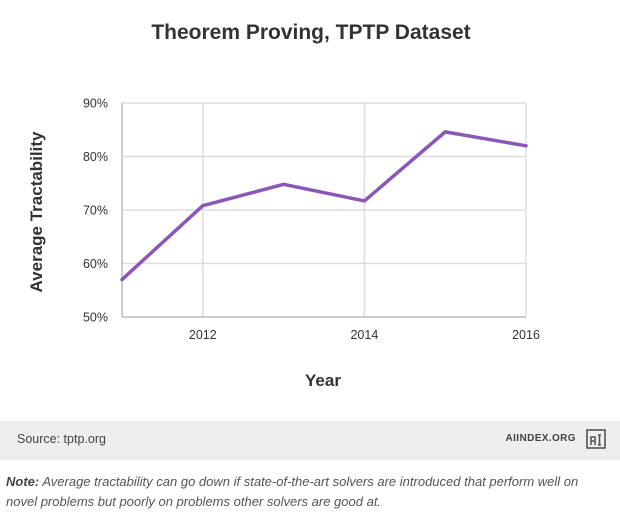 Image resolution: width=620 pixels, height=523 pixels. What do you see at coordinates (95, 211) in the screenshot?
I see `y-tick-label: 70%` at bounding box center [95, 211].